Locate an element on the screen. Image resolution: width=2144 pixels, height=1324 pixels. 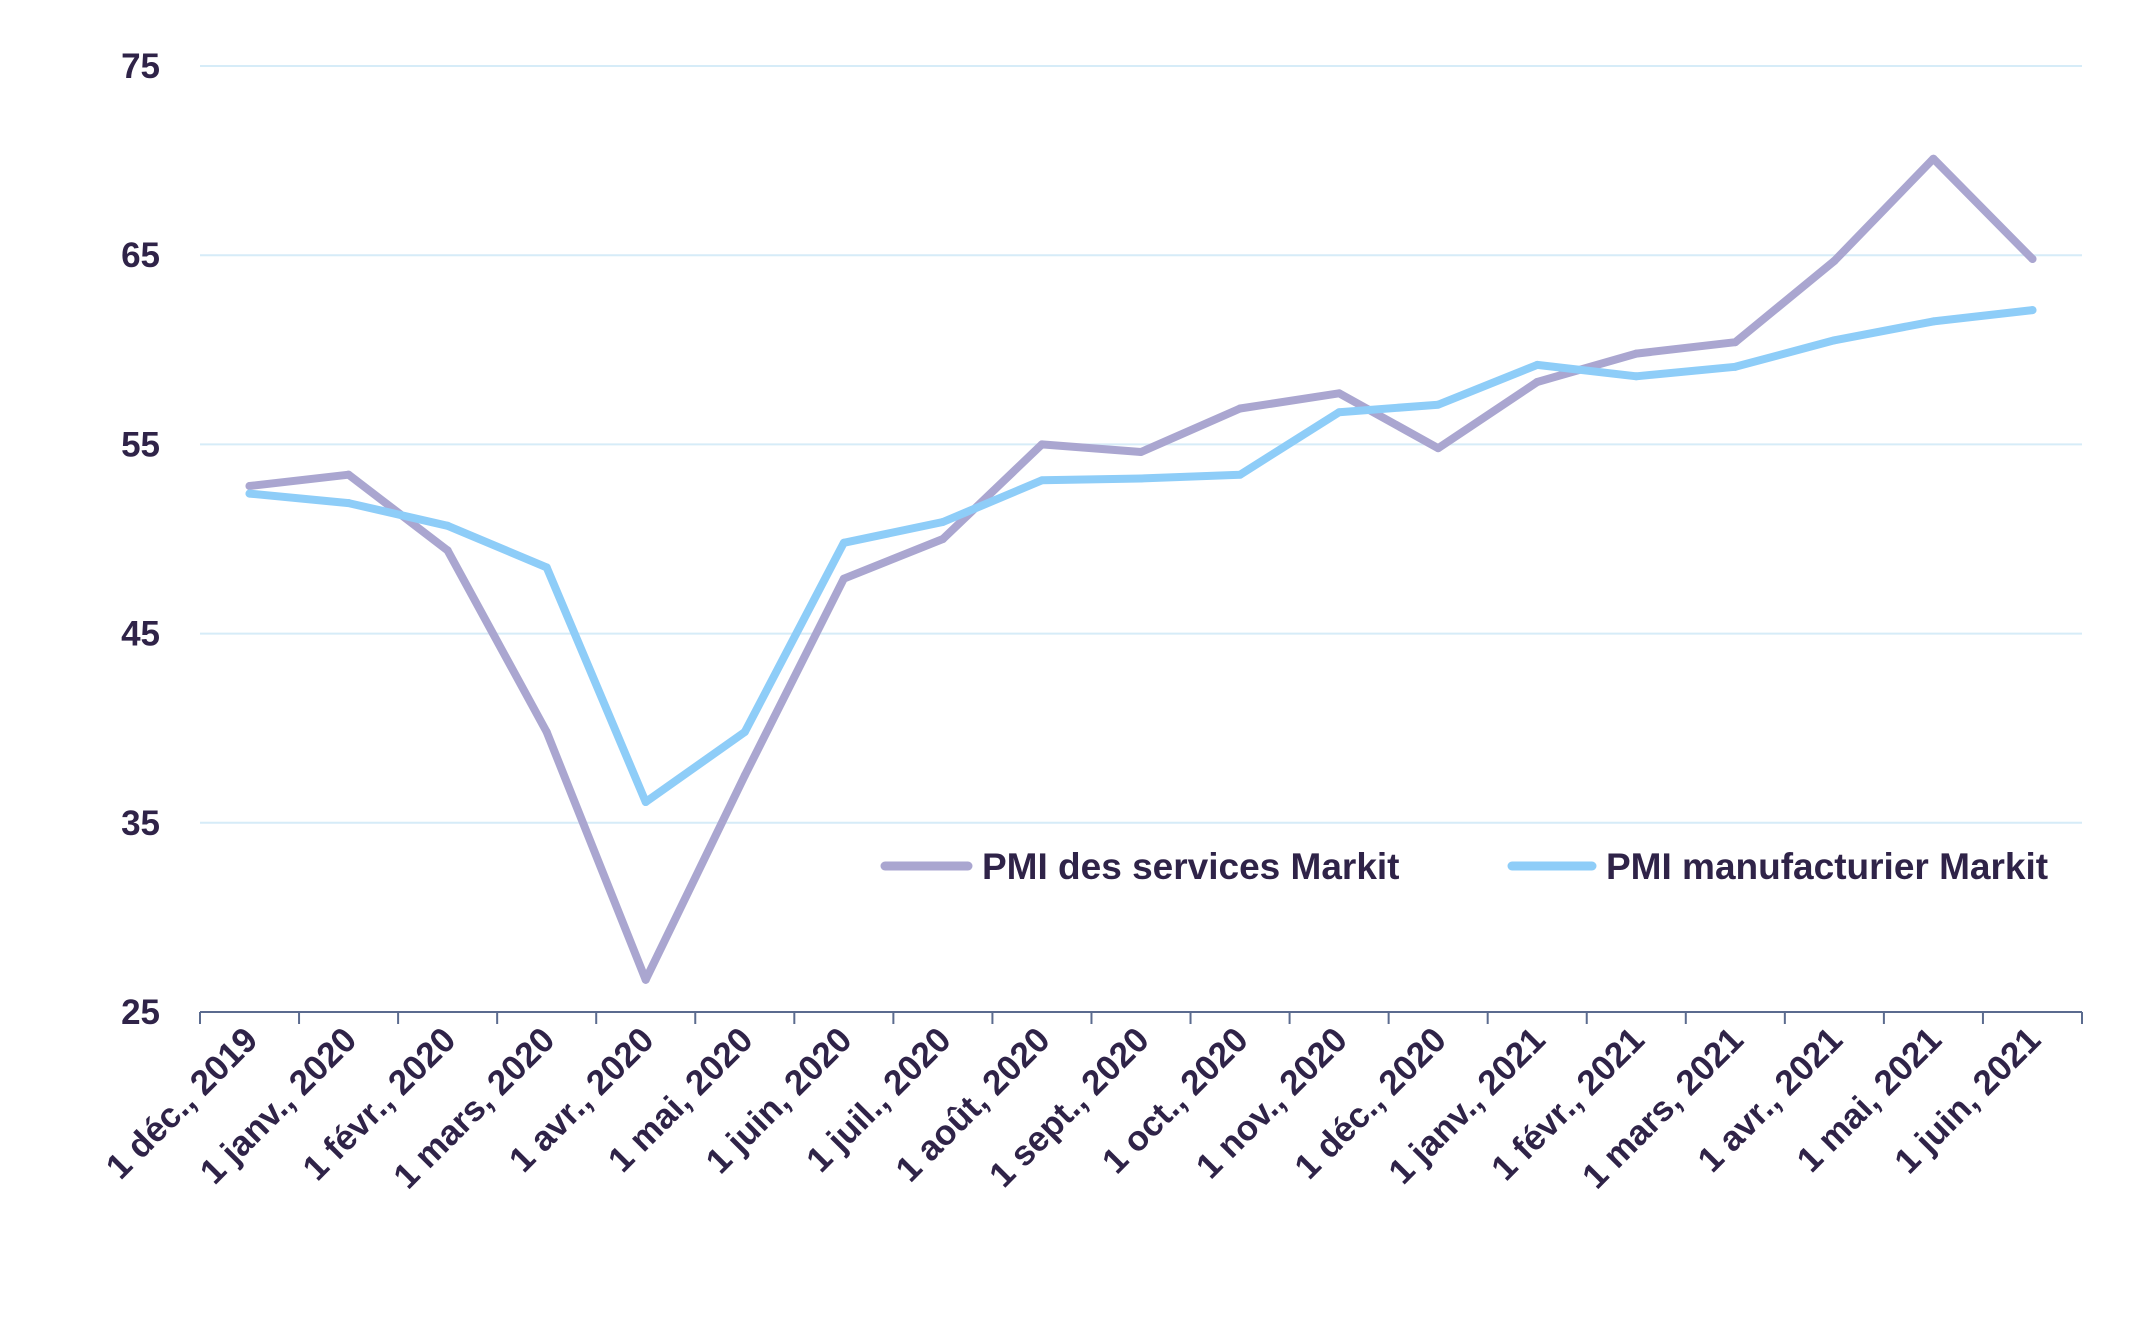
axes is located at coordinates (1141, 1017).